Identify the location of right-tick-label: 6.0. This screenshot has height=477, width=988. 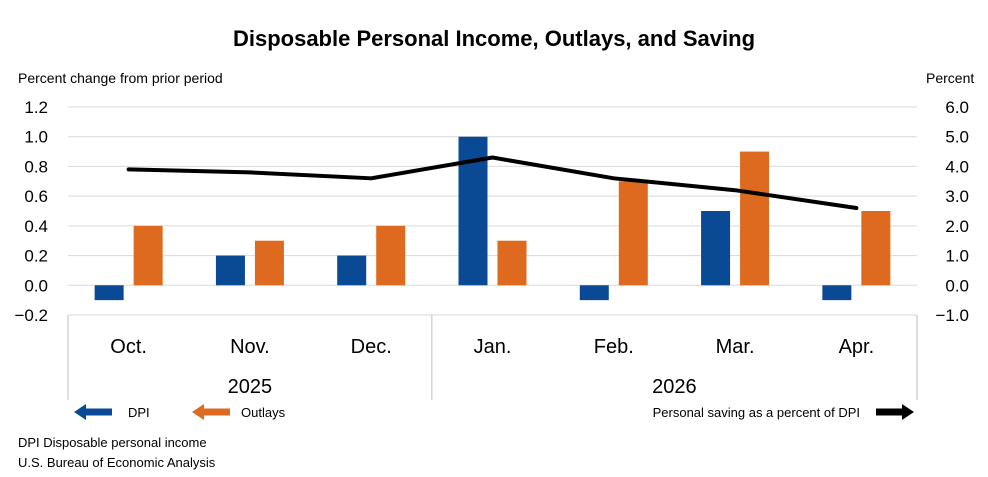
(957, 107).